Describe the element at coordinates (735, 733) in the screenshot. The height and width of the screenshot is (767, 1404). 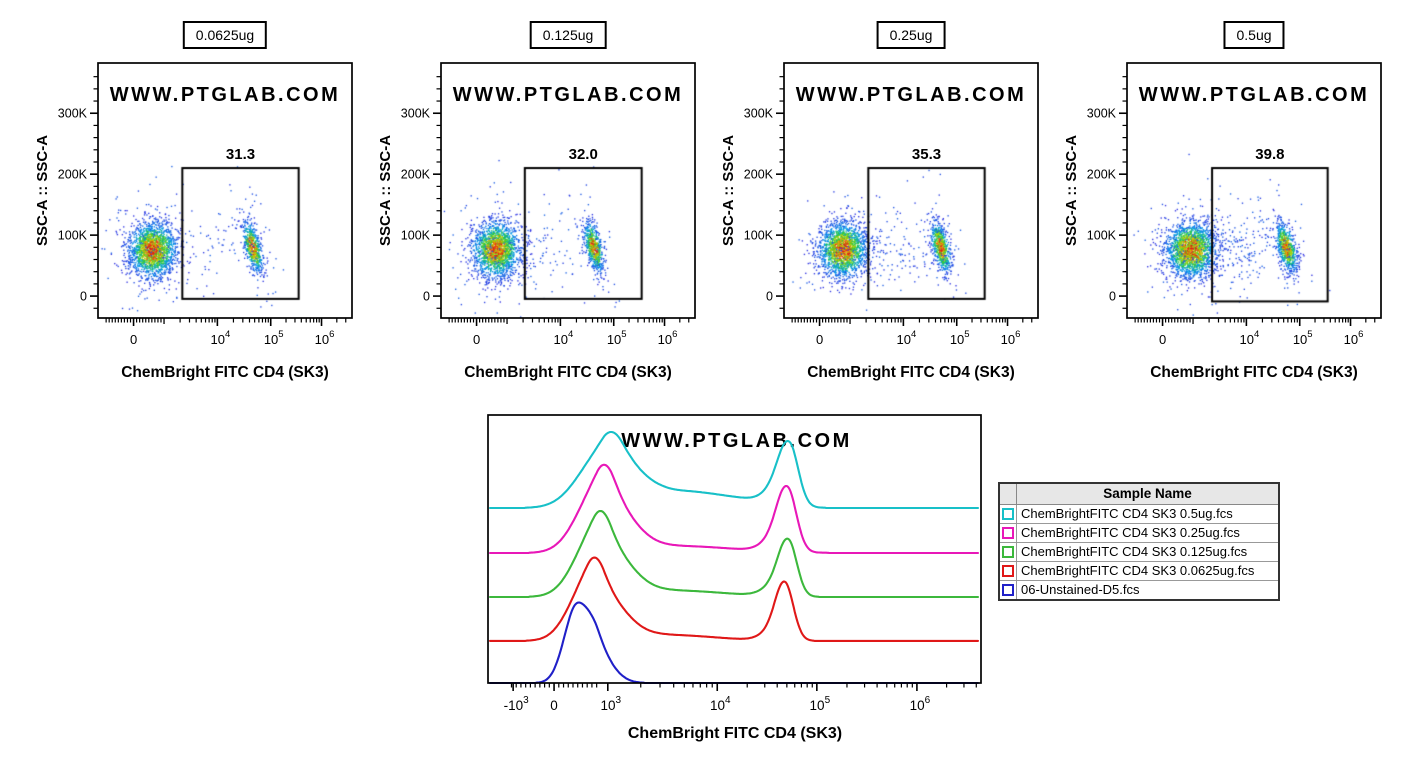
I see `histogram-x-axis-label: ChemBright FITC CD4 (SK3)` at that location.